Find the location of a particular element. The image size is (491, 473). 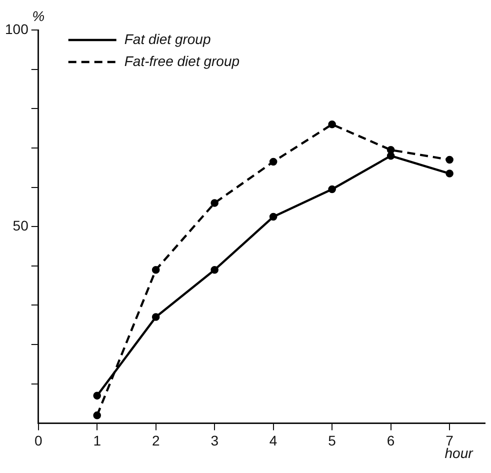

x-tick-label: 0 is located at coordinates (38, 440).